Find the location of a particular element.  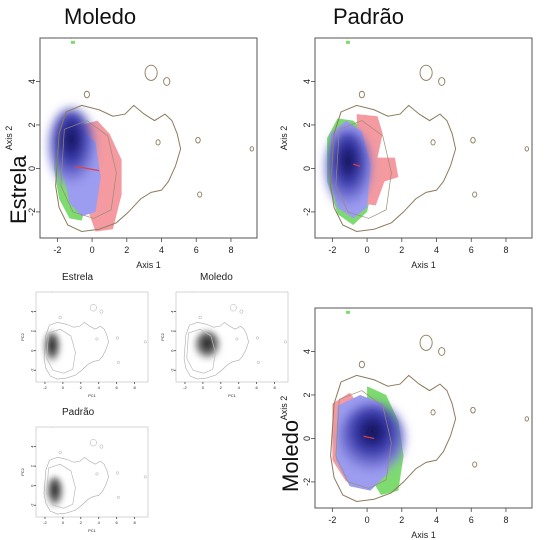

thumb-title-estrela: Estrela is located at coordinates (78, 277).